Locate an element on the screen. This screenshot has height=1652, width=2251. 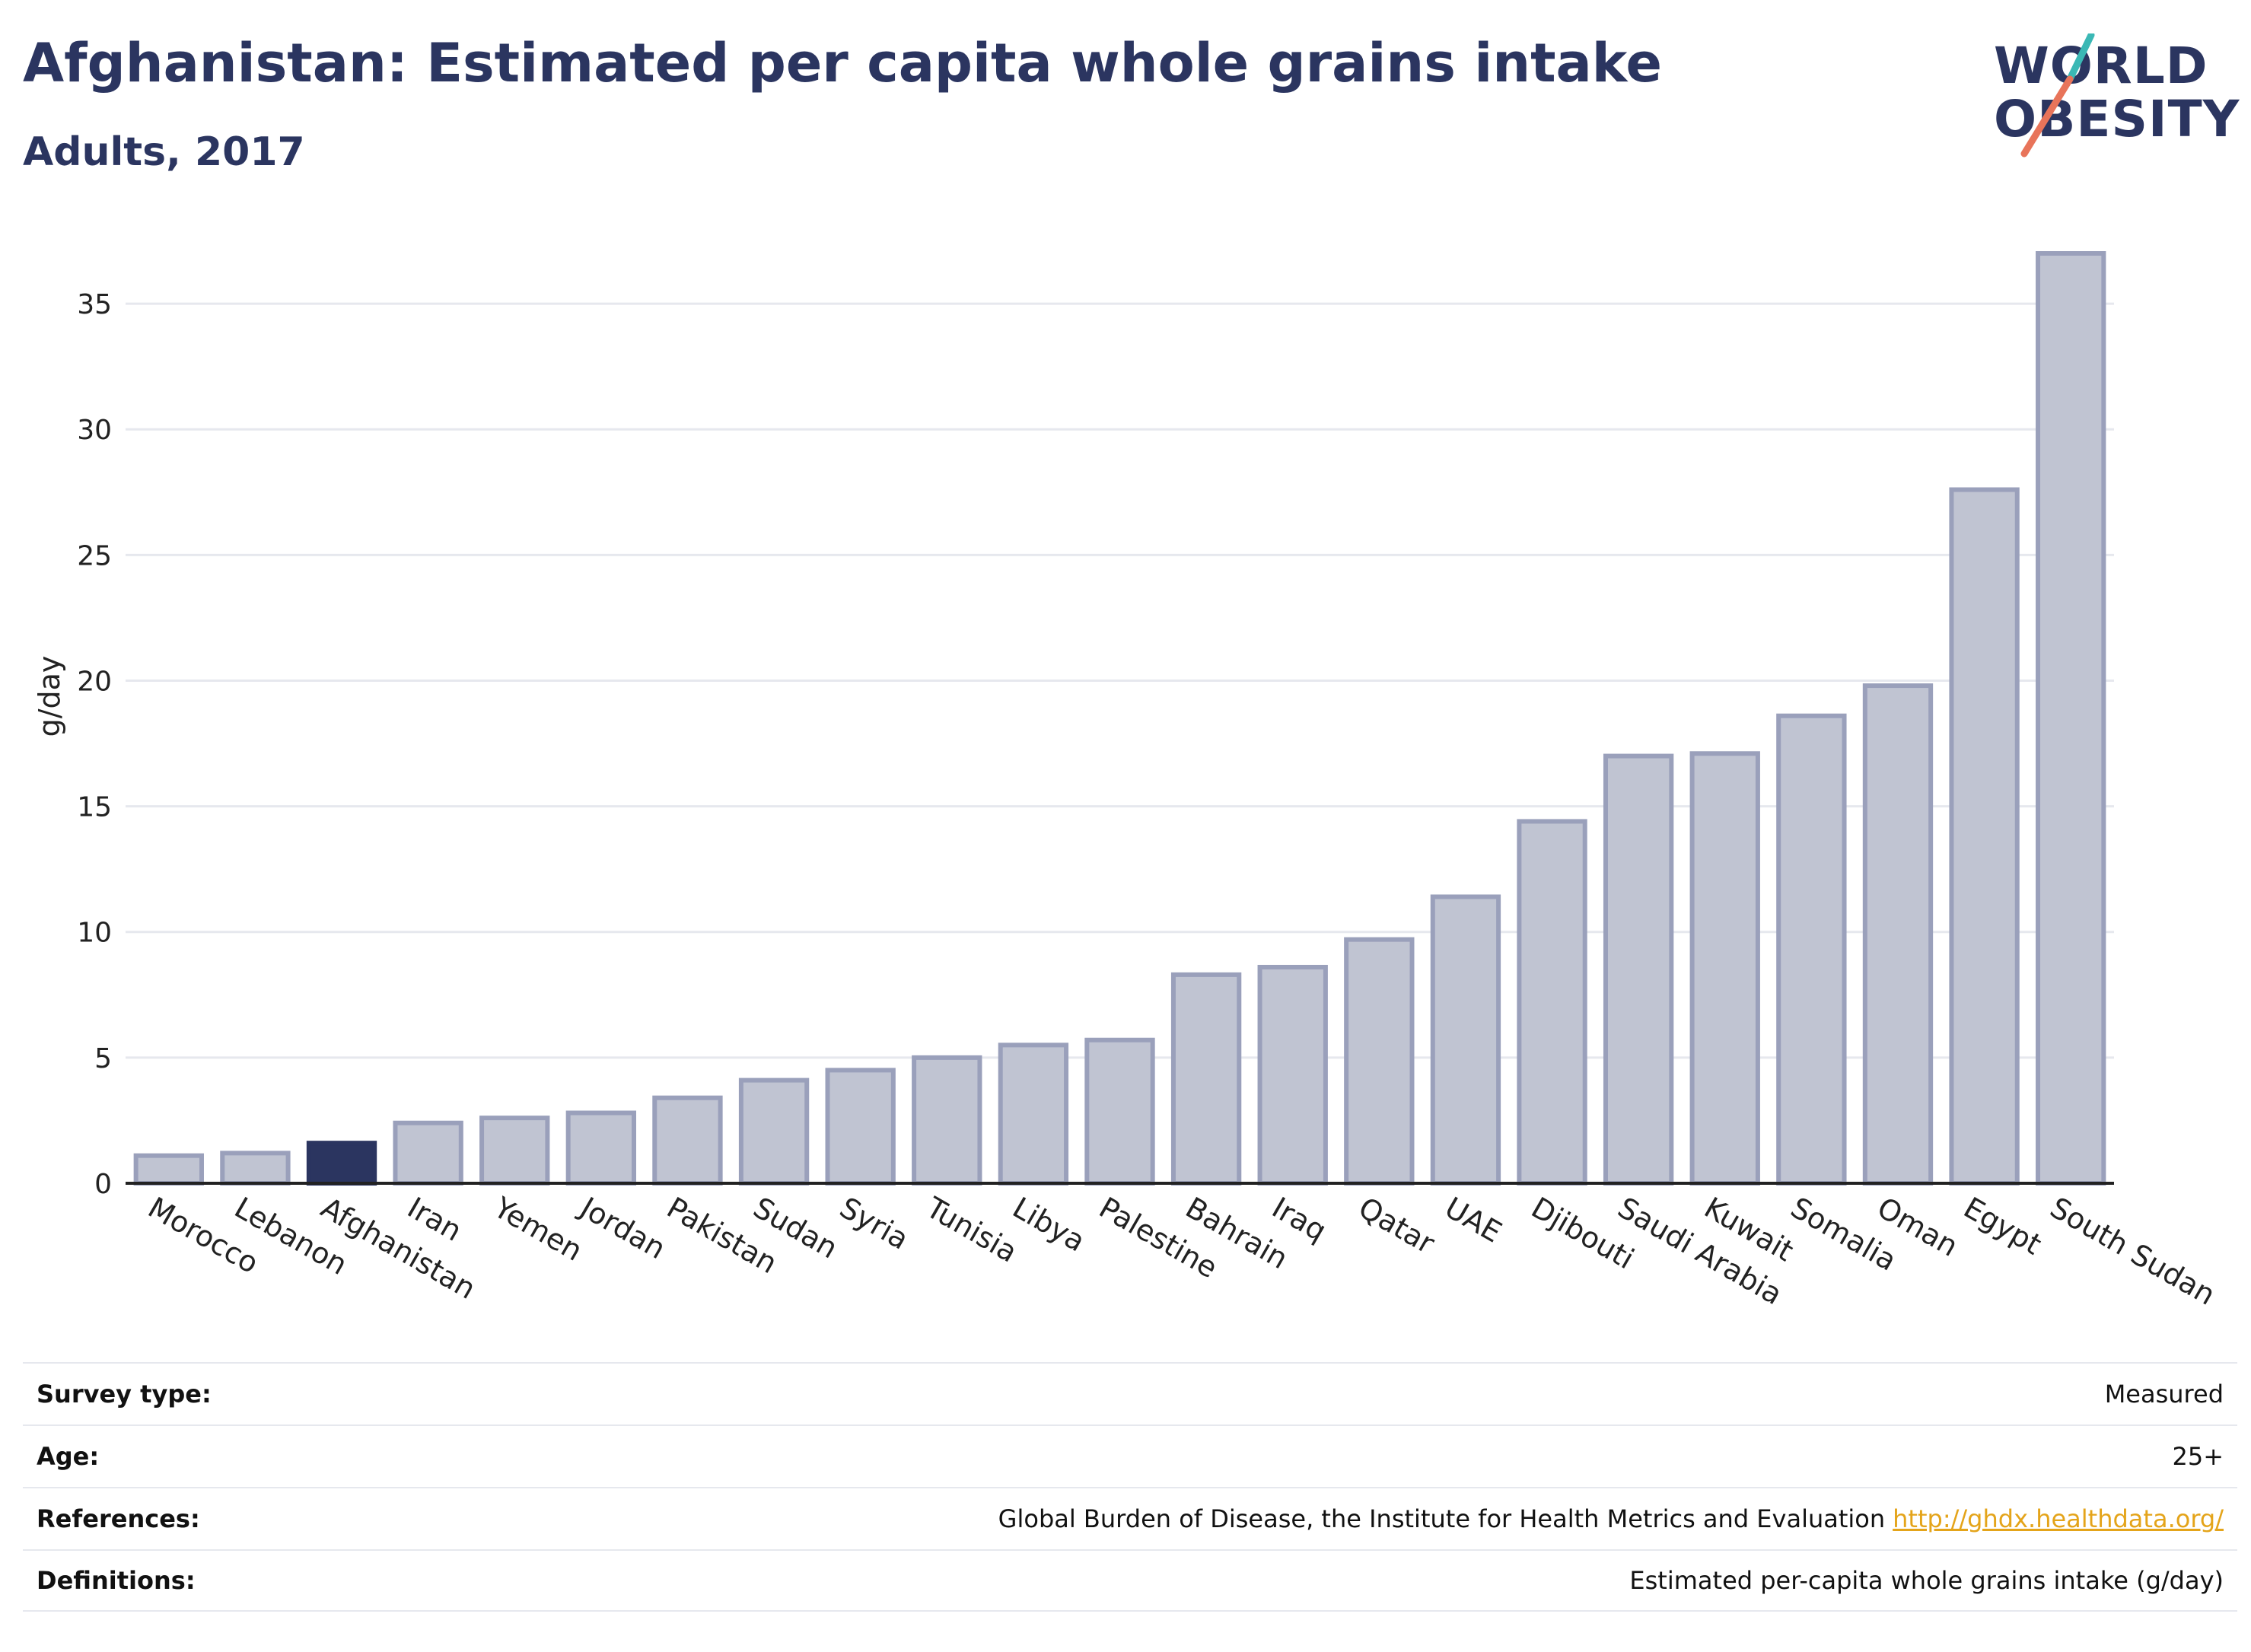
world-obesity-logo: WORLD OBESITY is located at coordinates (2116, 98).